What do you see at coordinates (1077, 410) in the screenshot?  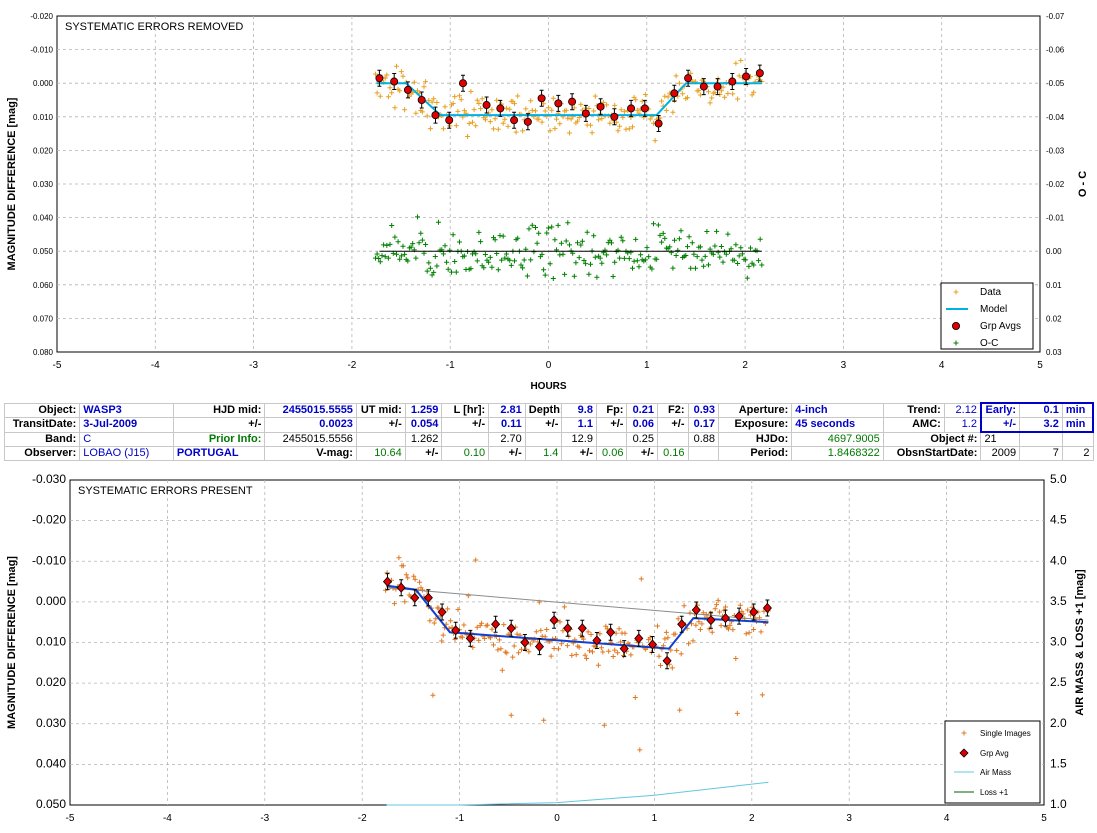 I see `early-unit: min` at bounding box center [1077, 410].